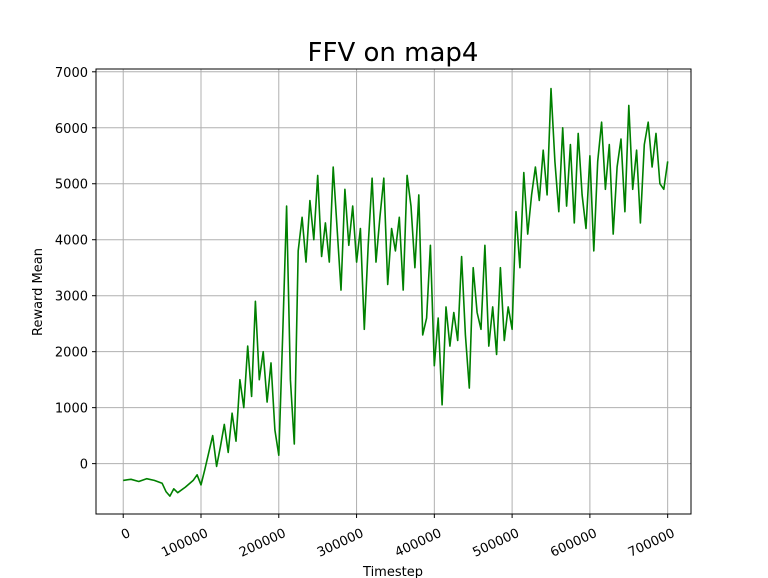 This screenshot has width=768, height=578. Describe the element at coordinates (71, 73) in the screenshot. I see `y-tick-label: 7000` at that location.